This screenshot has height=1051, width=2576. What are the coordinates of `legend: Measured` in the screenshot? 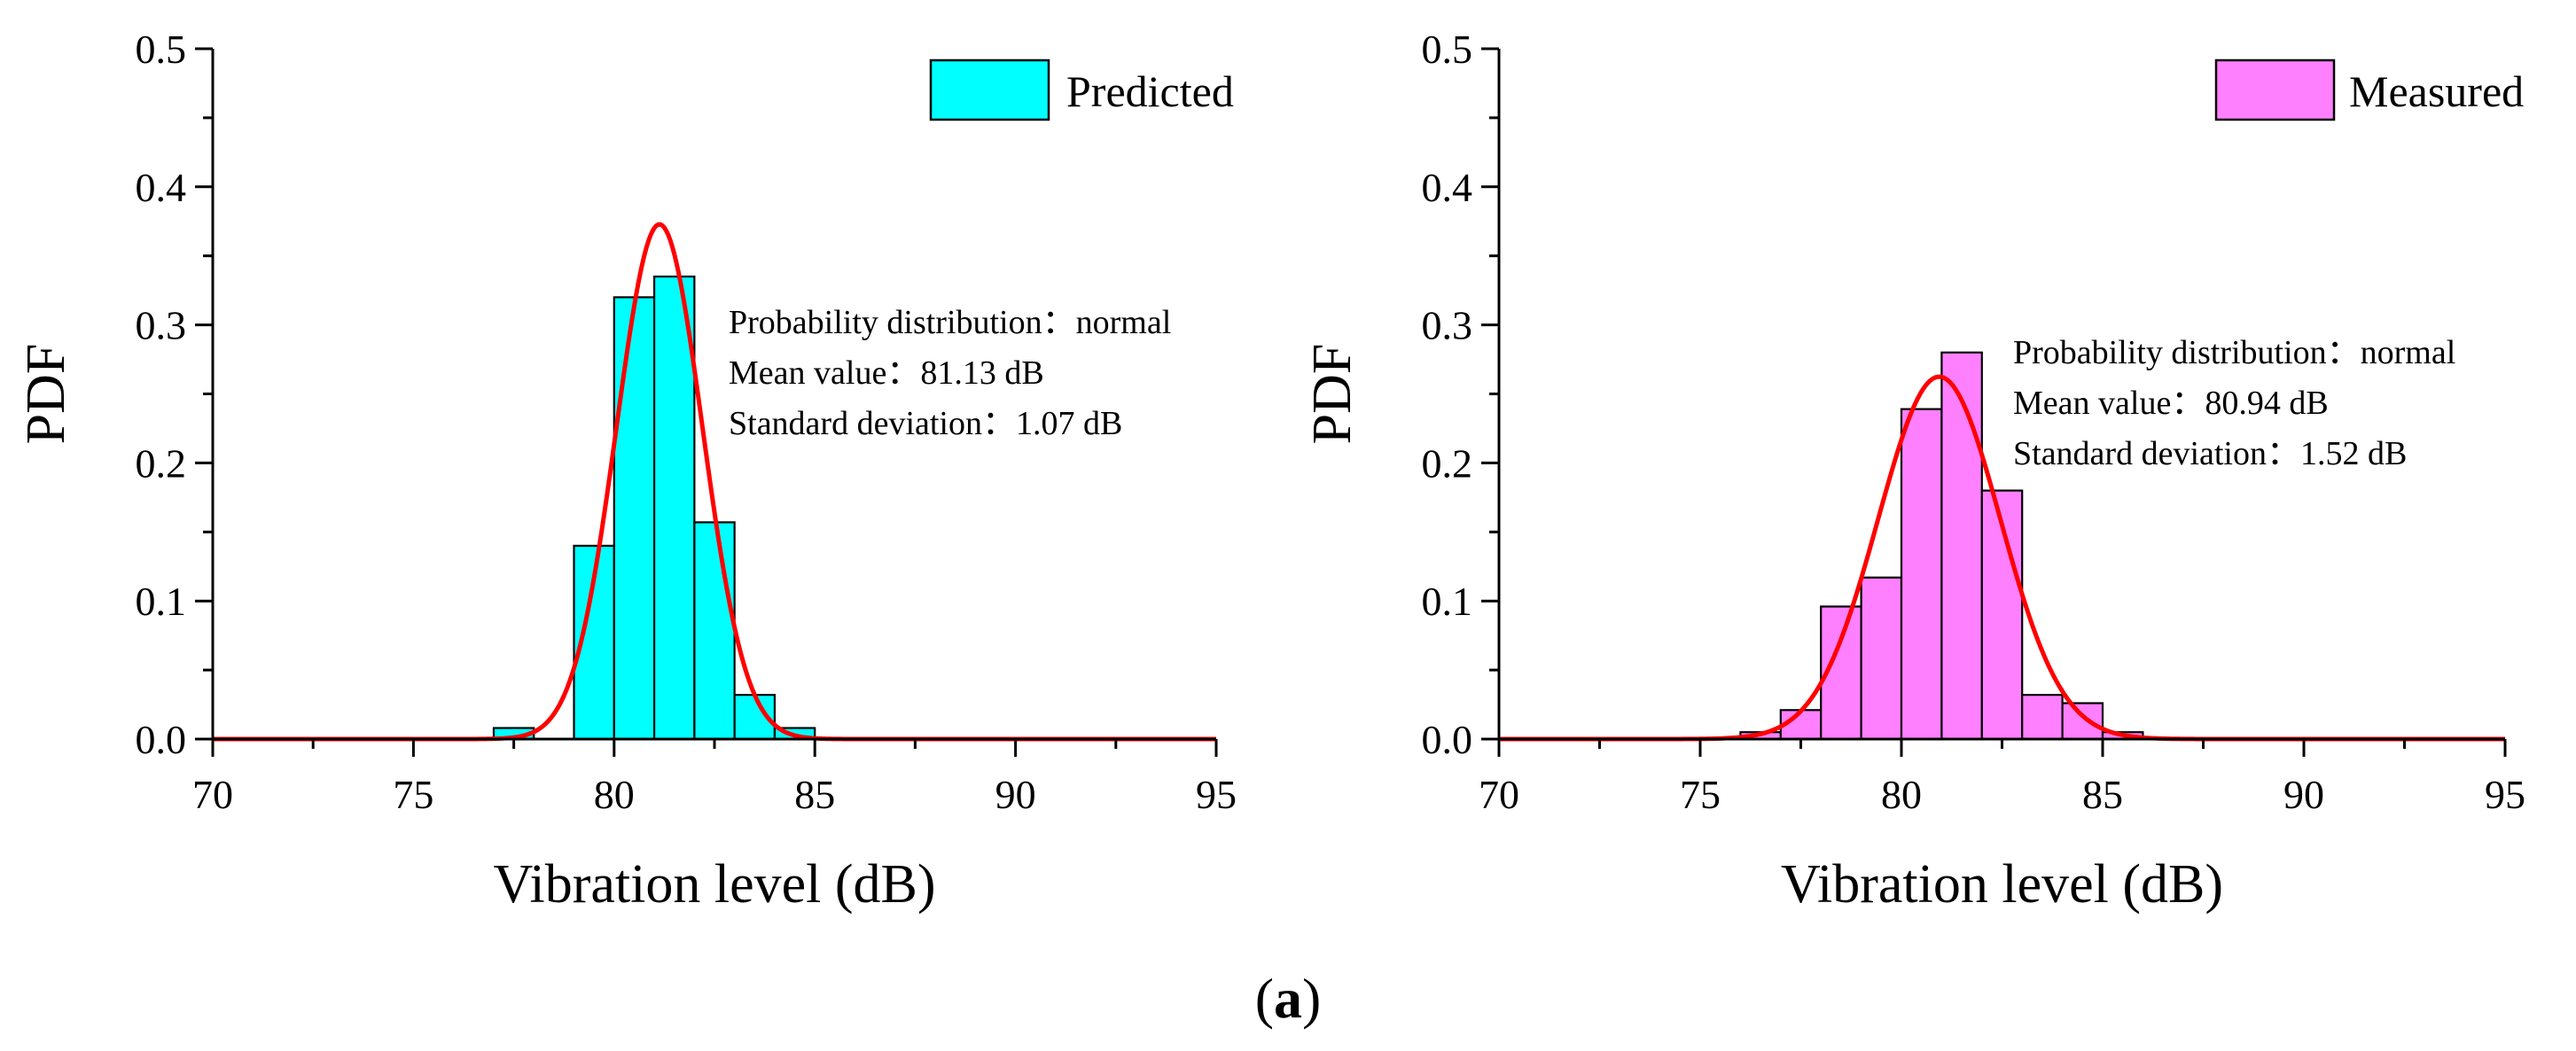 It's located at (2369, 89).